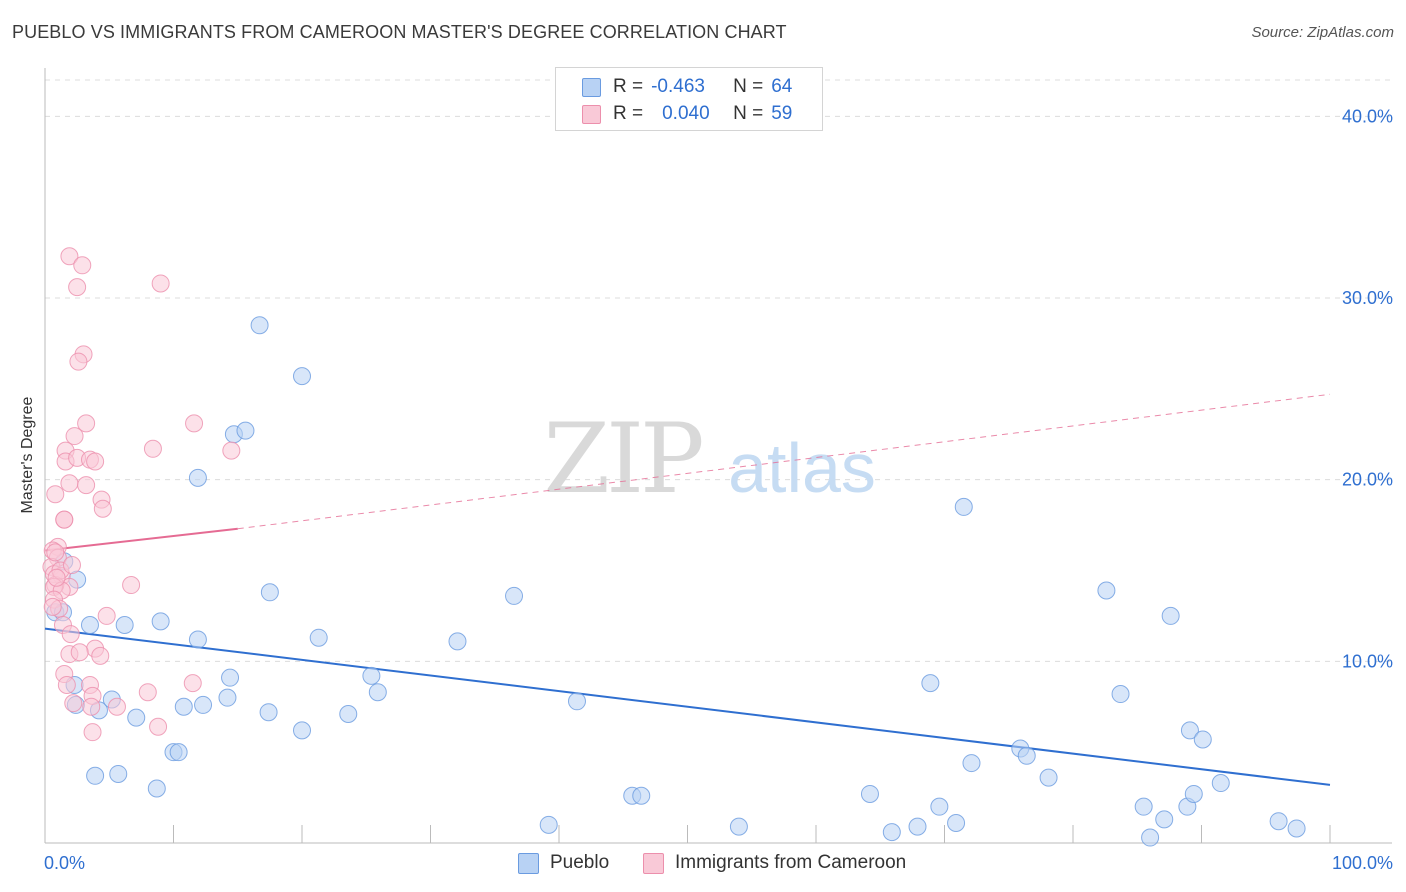  Describe the element at coordinates (709, 459) in the screenshot. I see `watermark: ZIP atlas` at that location.